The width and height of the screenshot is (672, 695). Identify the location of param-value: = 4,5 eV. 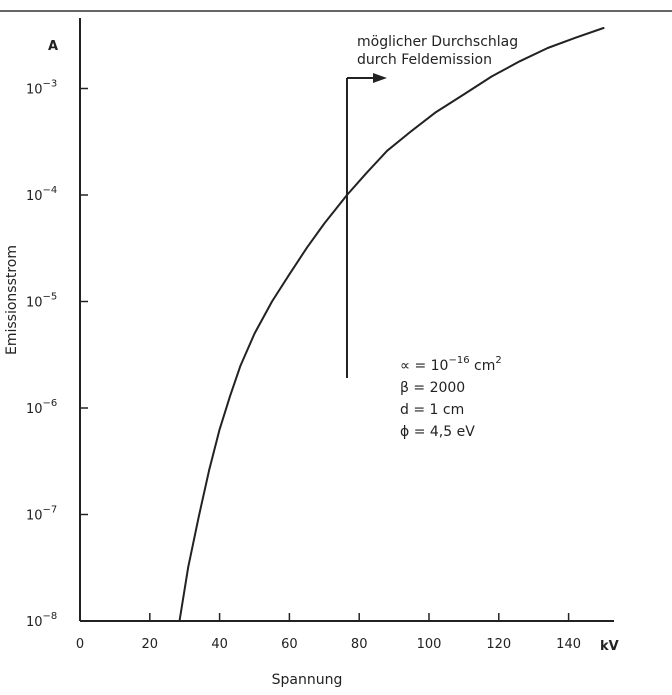
(442, 432).